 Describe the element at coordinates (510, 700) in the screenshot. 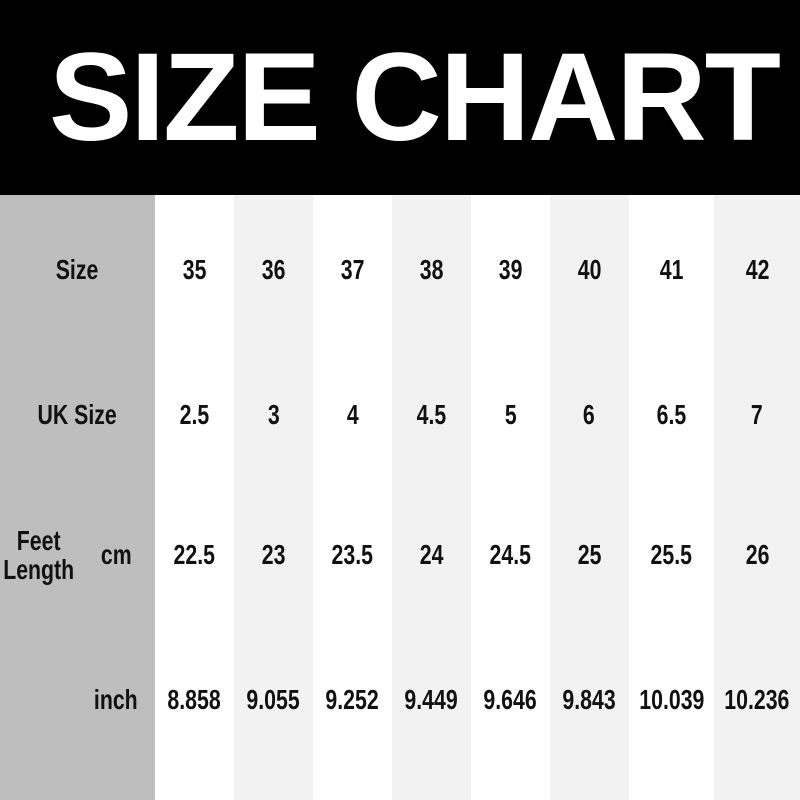

I see `table-cell: 9.646` at that location.